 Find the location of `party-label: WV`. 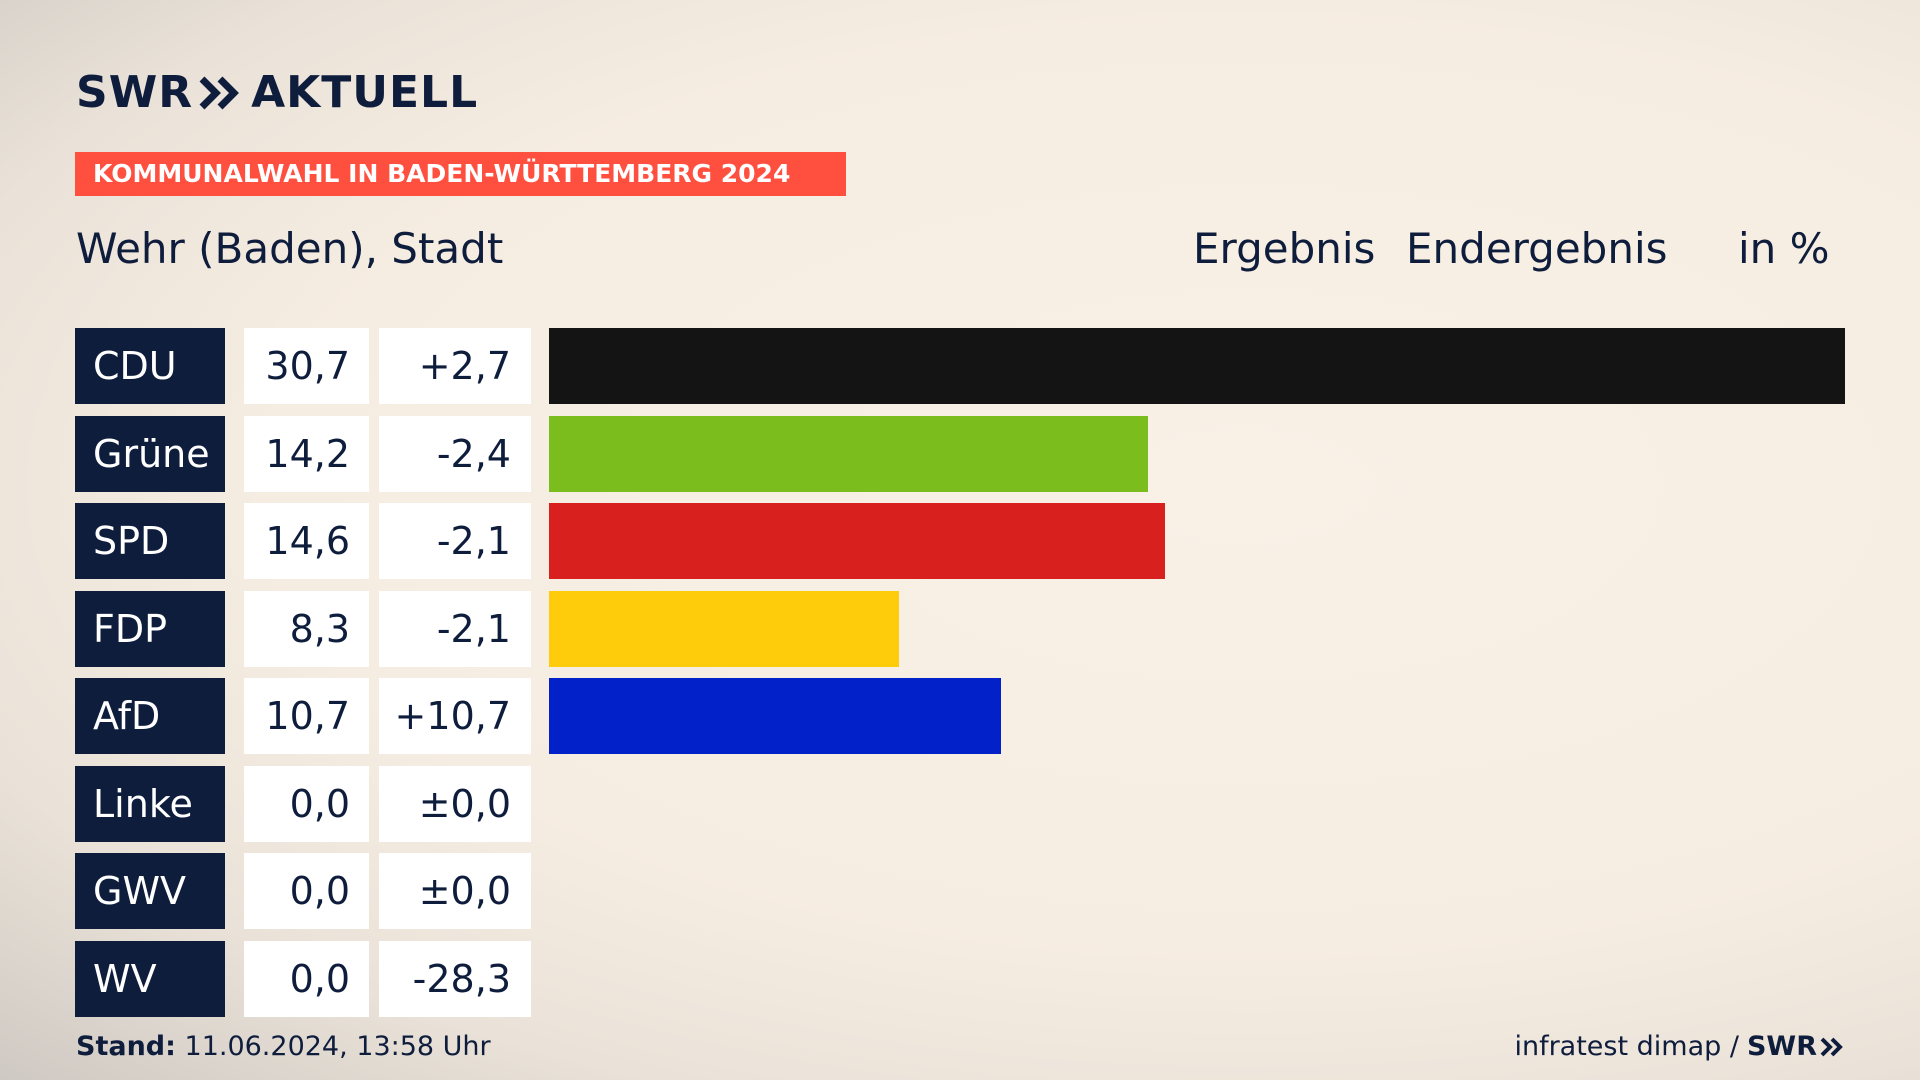

party-label: WV is located at coordinates (150, 978).